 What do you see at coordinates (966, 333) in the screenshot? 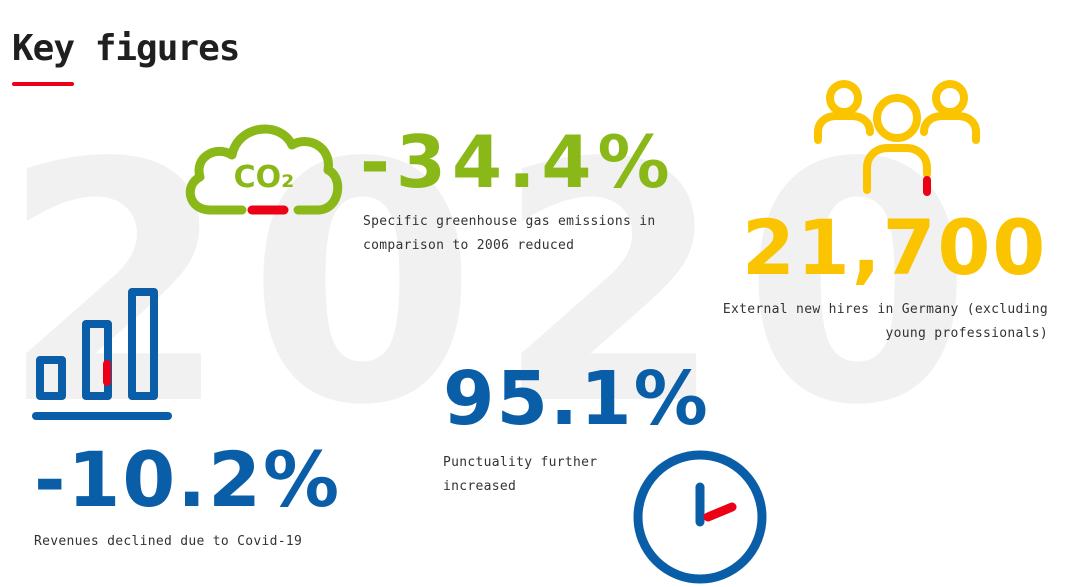
I see `new-hires-description-line: young professionals)` at bounding box center [966, 333].